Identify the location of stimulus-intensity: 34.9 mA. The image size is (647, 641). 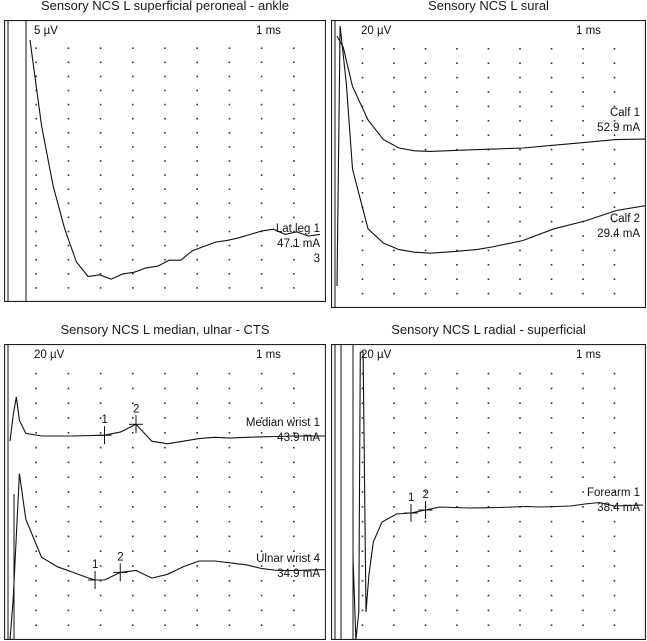
(298, 574).